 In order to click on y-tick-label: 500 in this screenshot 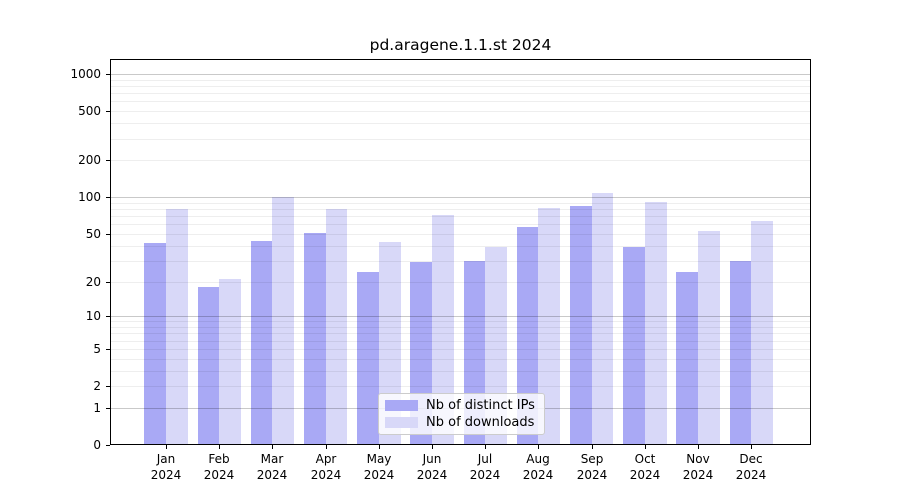, I will do `click(89, 111)`.